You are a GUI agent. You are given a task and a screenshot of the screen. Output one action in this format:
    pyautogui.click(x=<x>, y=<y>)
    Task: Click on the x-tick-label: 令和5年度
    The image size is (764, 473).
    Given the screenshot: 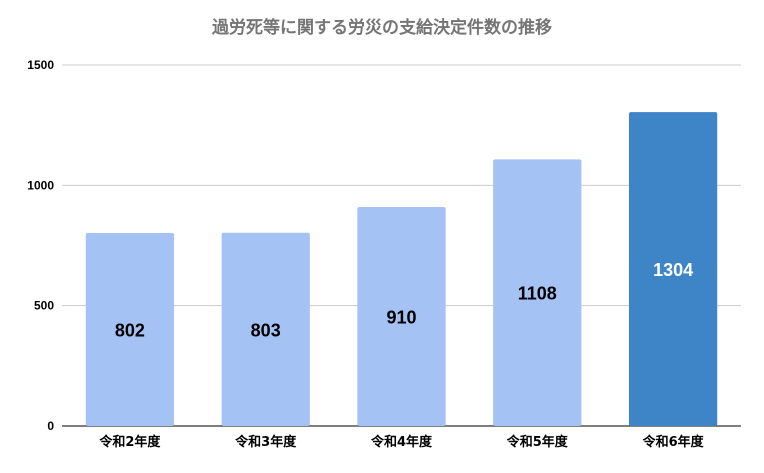 What is the action you would take?
    pyautogui.click(x=538, y=442)
    